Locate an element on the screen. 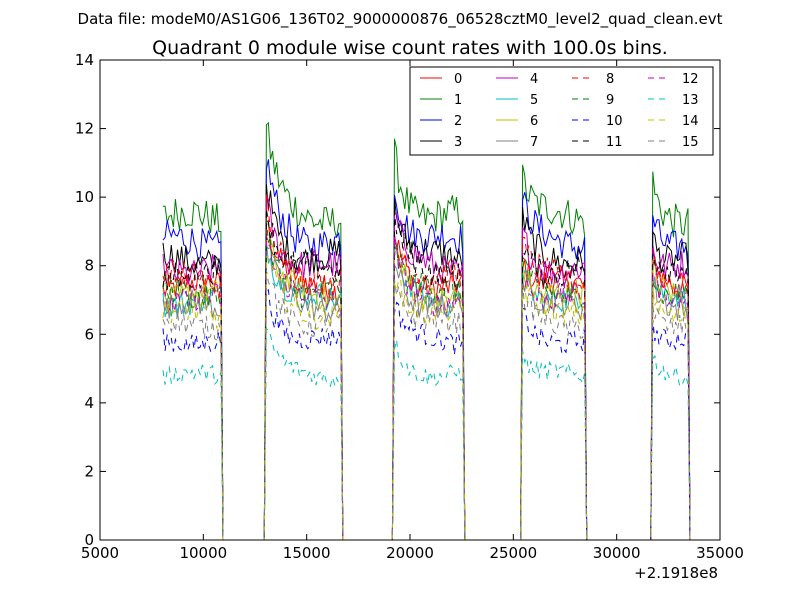 The width and height of the screenshot is (800, 600). y-tick-label: 12 is located at coordinates (84, 129).